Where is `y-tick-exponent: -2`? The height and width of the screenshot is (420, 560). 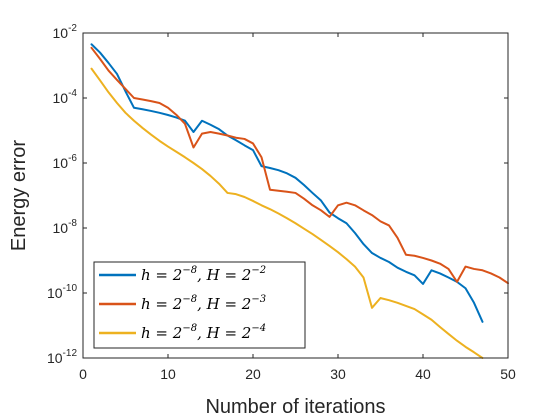 y-tick-exponent: -2 is located at coordinates (72, 28).